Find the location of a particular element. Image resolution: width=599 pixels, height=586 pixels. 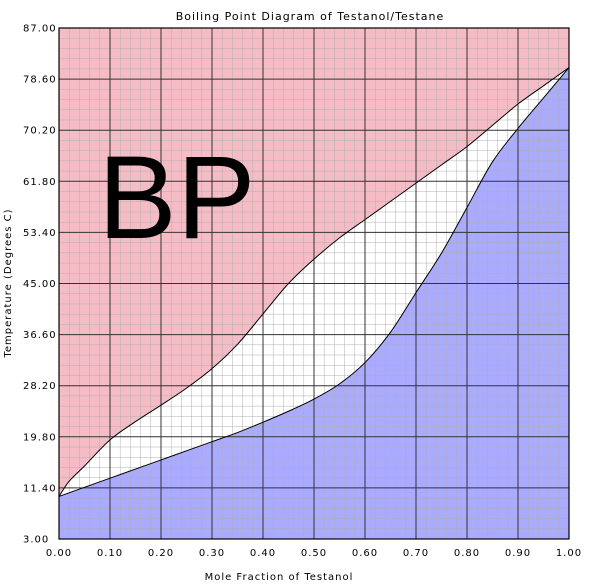

y-tick-label: 45.00 is located at coordinates (40, 284).